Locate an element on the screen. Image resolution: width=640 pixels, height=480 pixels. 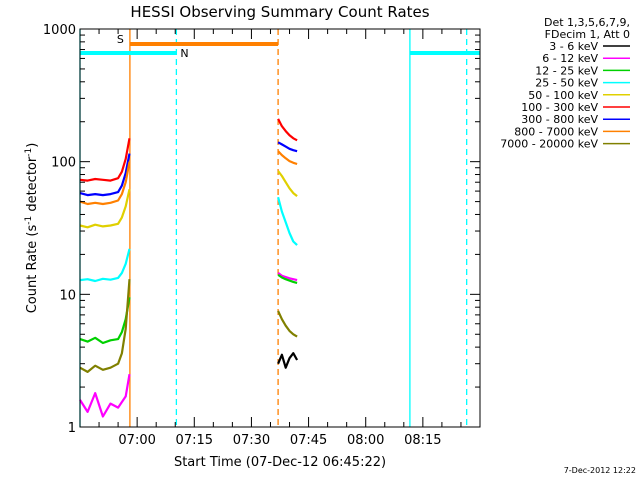
x-tick-label: 07:30 is located at coordinates (251, 440).